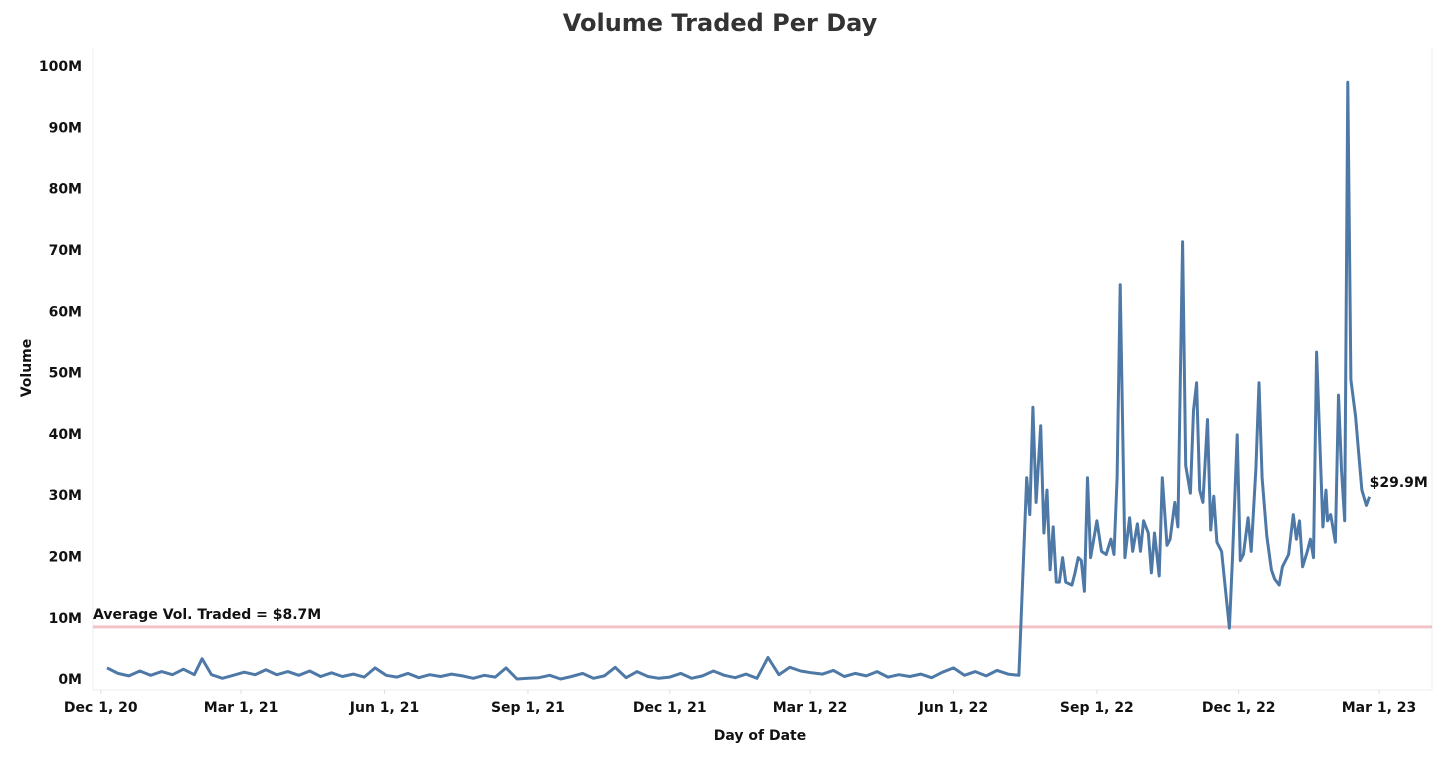  What do you see at coordinates (384, 708) in the screenshot?
I see `x-tick-label: Jun 1, 21` at bounding box center [384, 708].